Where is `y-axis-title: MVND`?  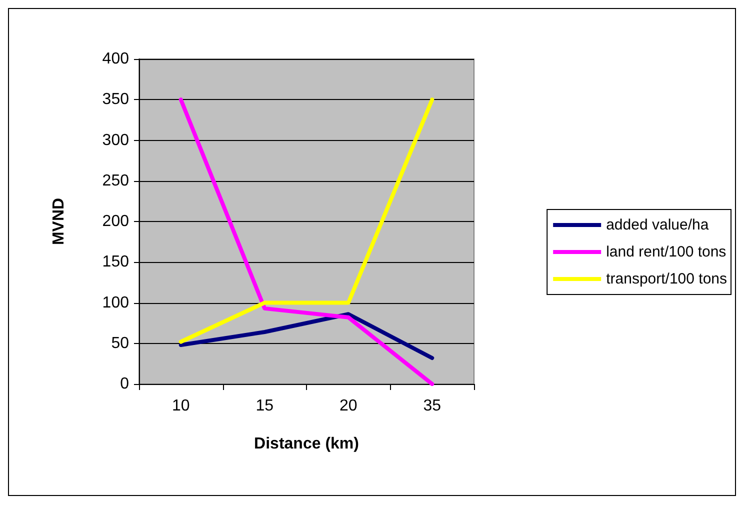 y-axis-title: MVND is located at coordinates (59, 222).